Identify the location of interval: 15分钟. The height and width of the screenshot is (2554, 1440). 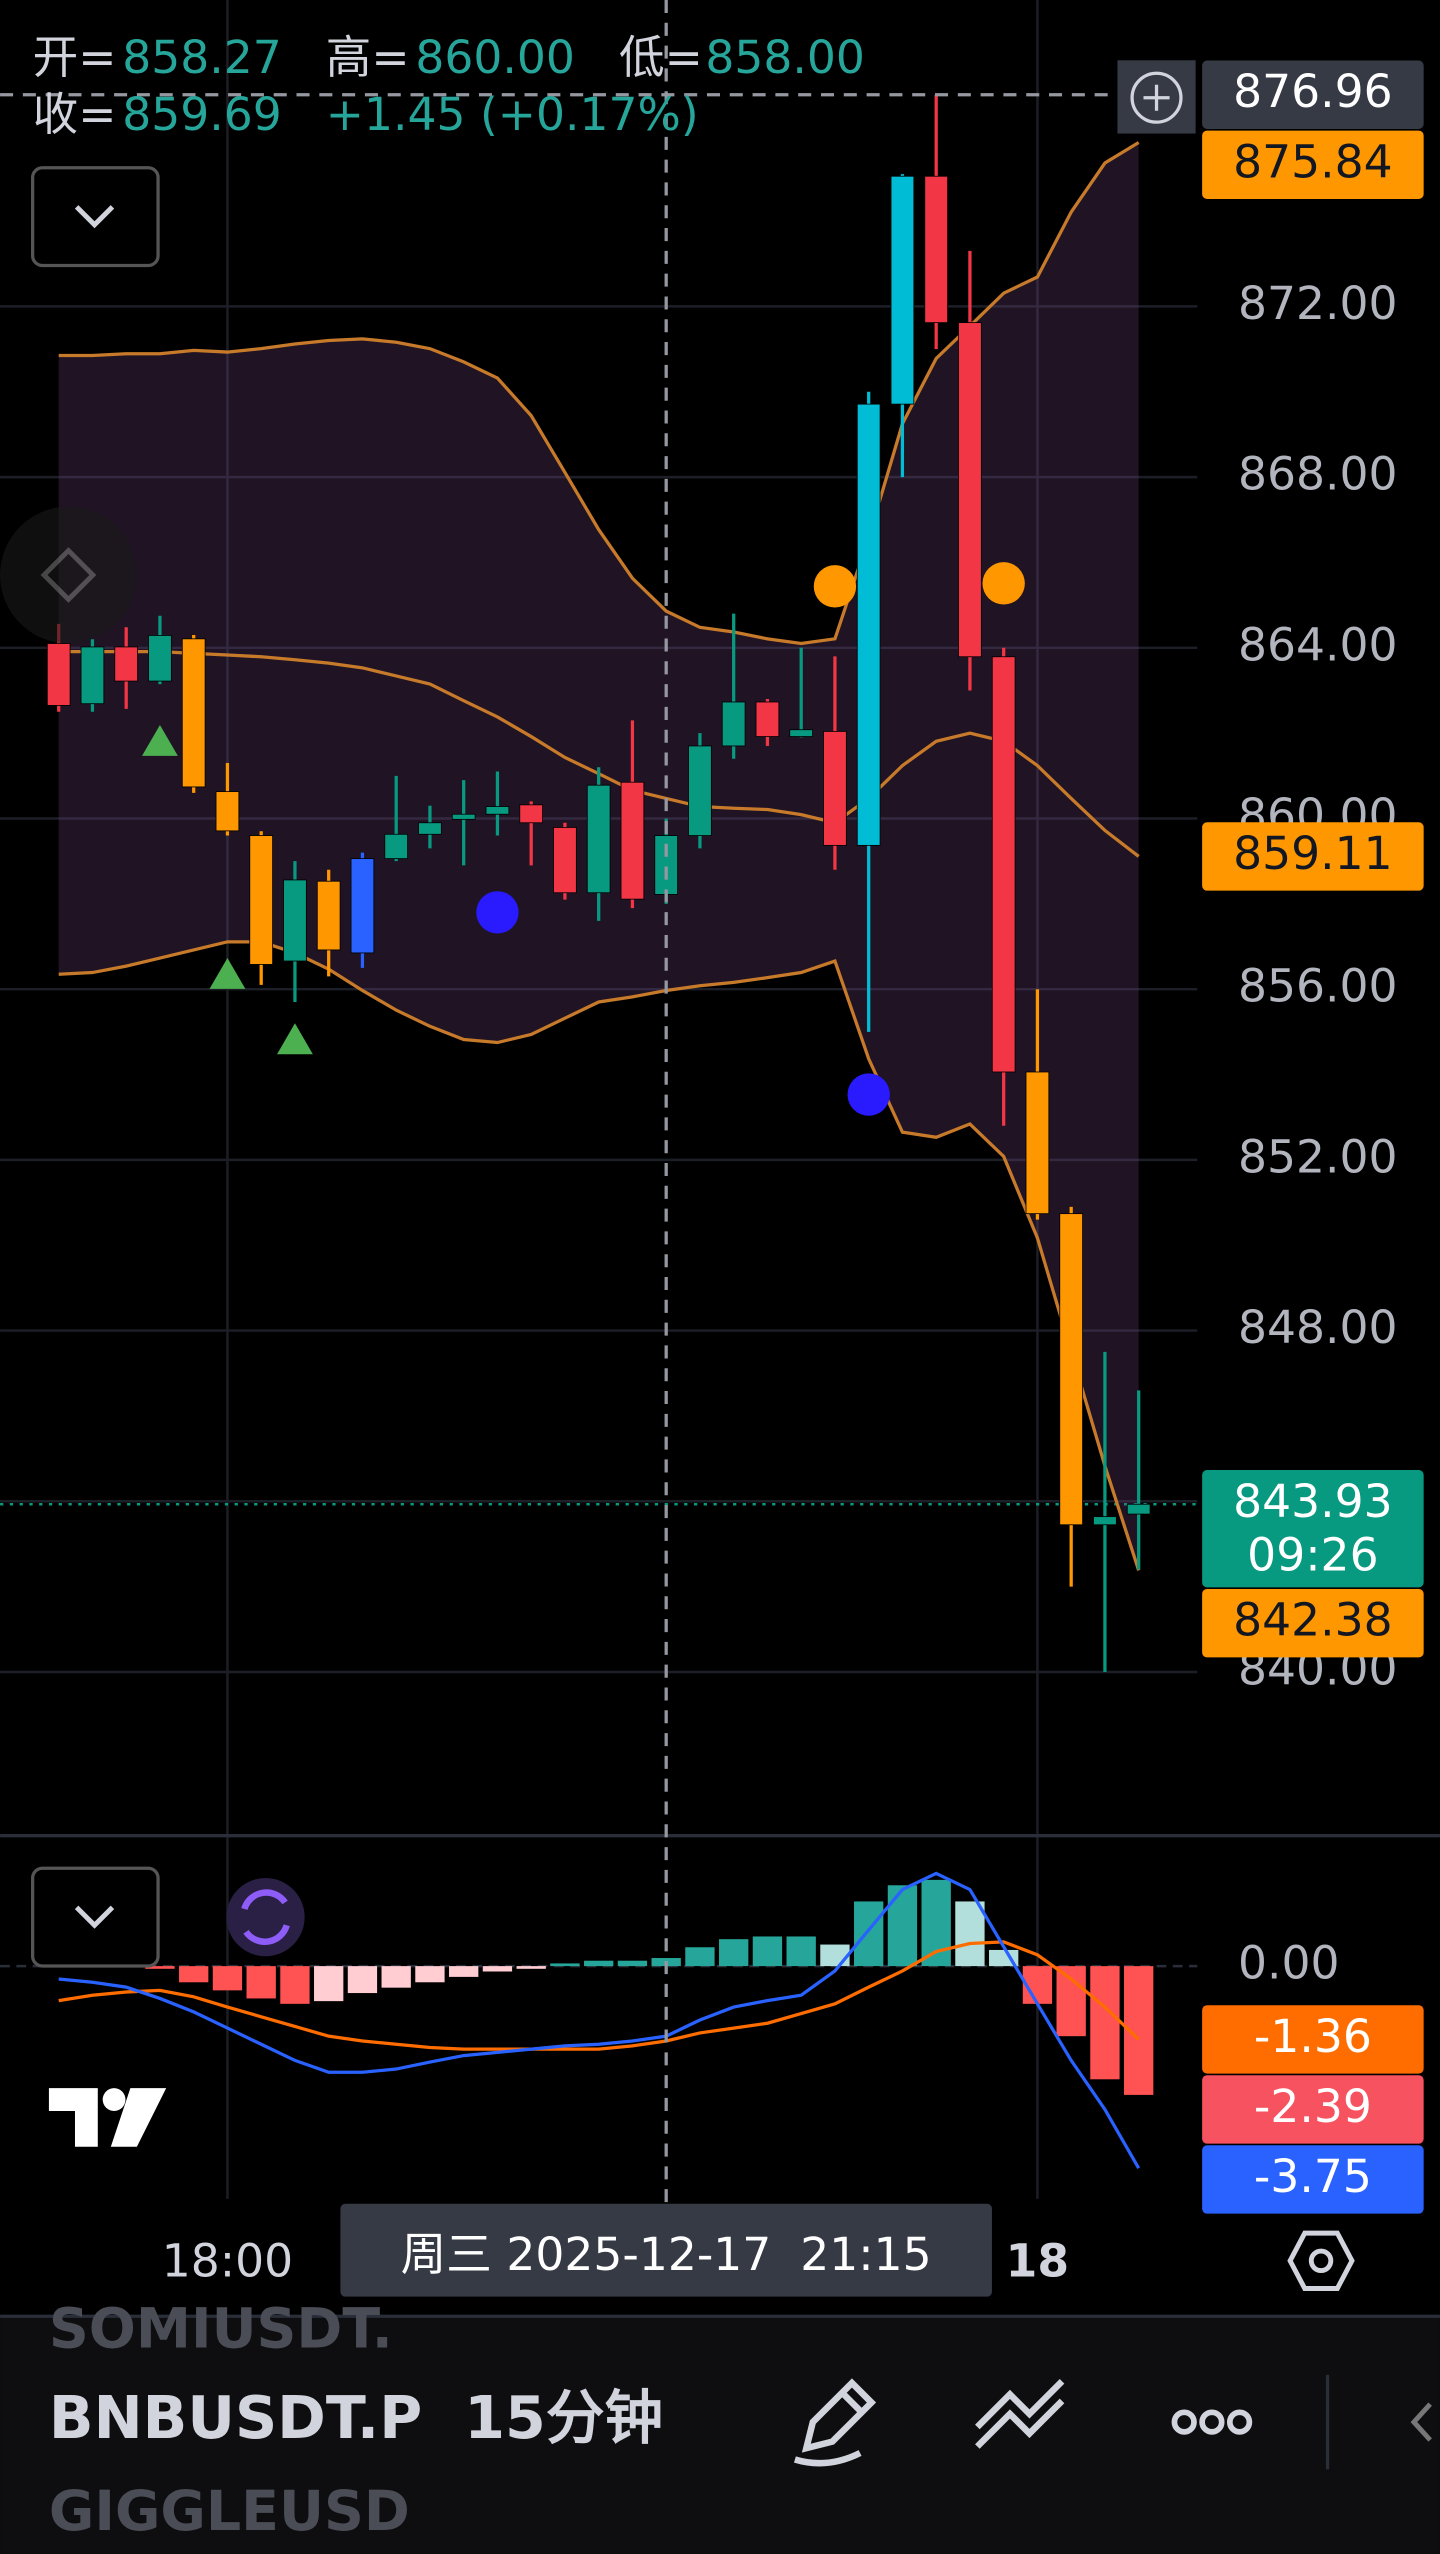
(563, 2418).